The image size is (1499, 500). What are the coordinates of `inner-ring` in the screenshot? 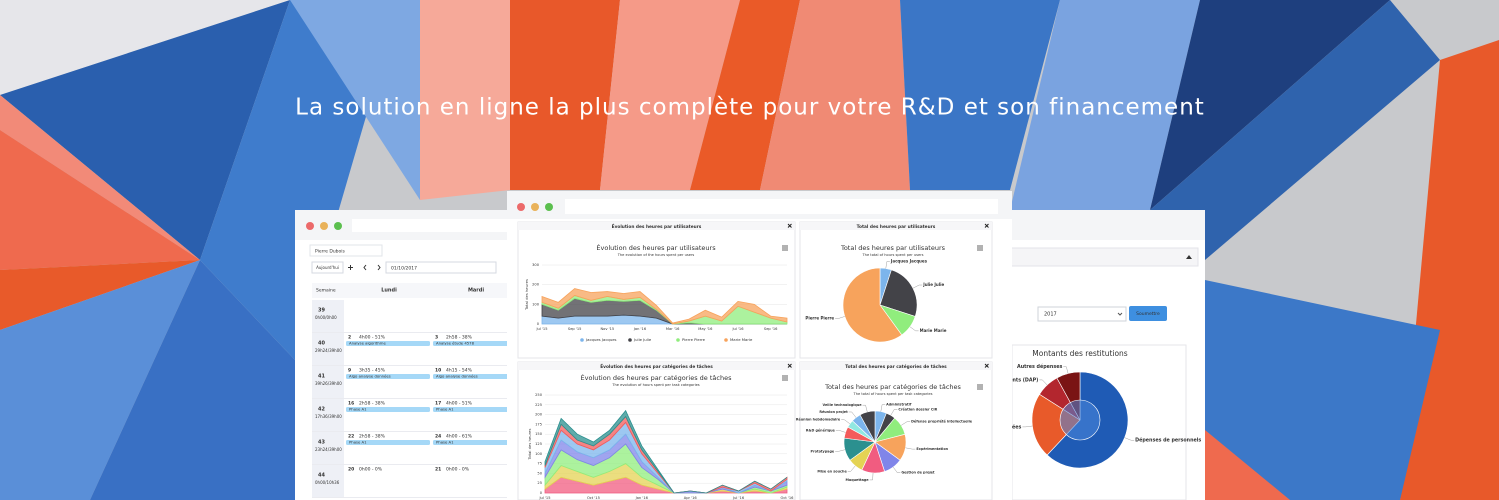 It's located at (1080, 420).